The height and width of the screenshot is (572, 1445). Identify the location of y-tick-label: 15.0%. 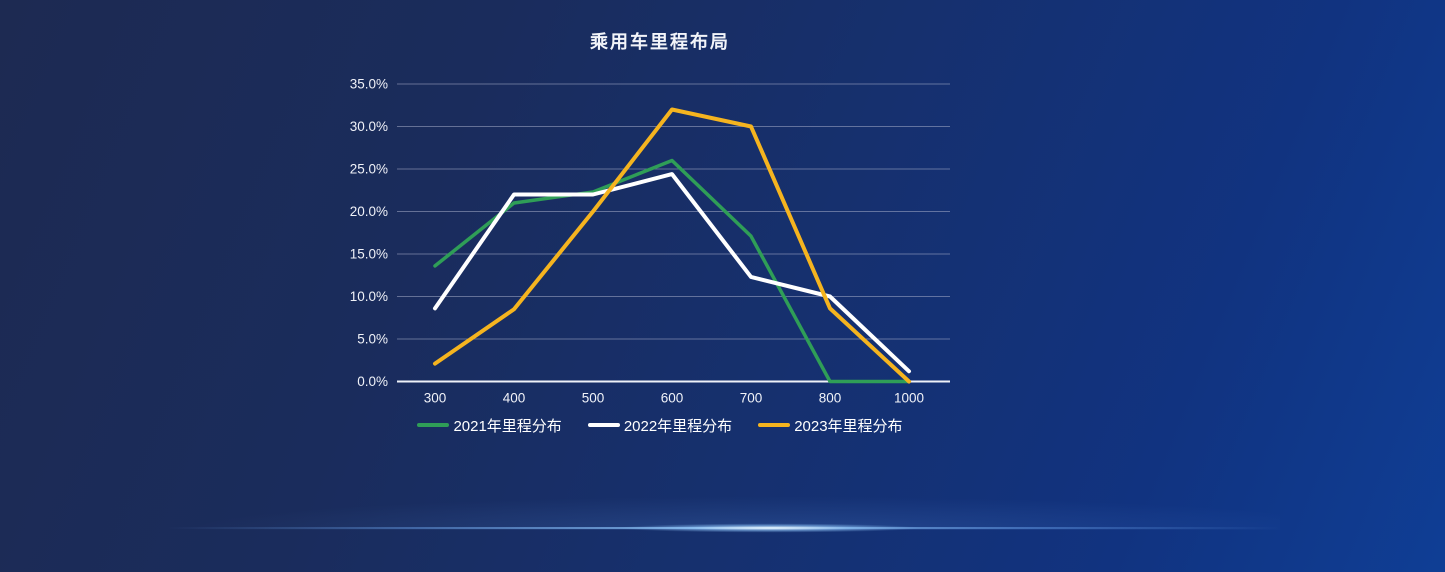
(369, 254).